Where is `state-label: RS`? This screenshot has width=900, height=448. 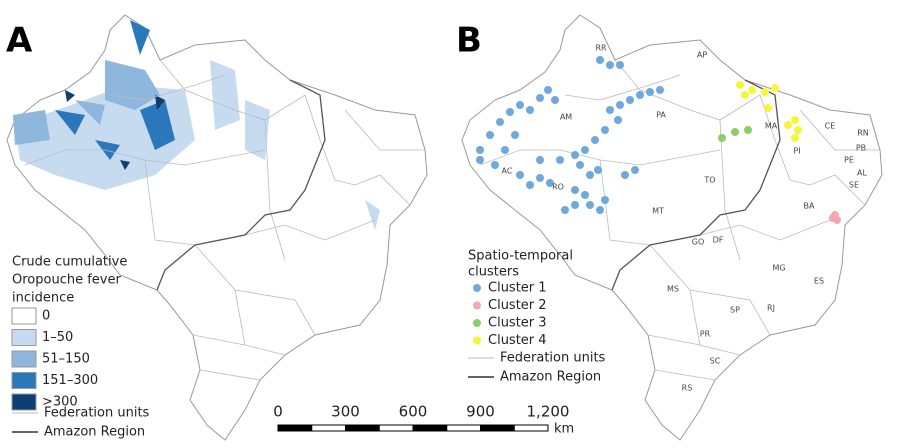
state-label: RS is located at coordinates (687, 388).